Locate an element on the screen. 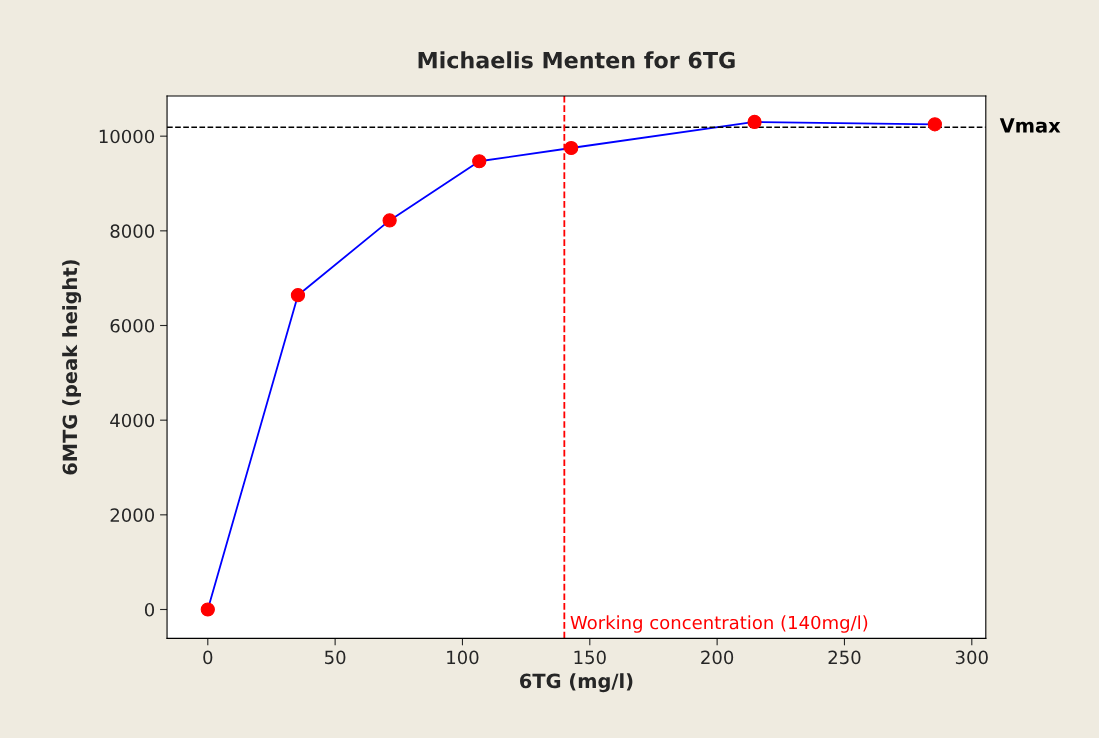 The image size is (1099, 738). x-tick-label: 200 is located at coordinates (717, 657).